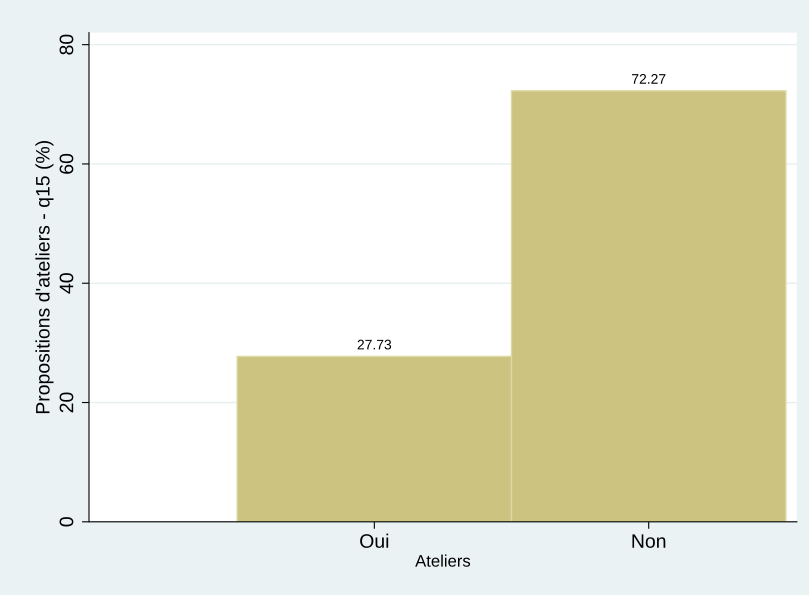 This screenshot has width=809, height=595. I want to click on y-tick-label: 80, so click(67, 44).